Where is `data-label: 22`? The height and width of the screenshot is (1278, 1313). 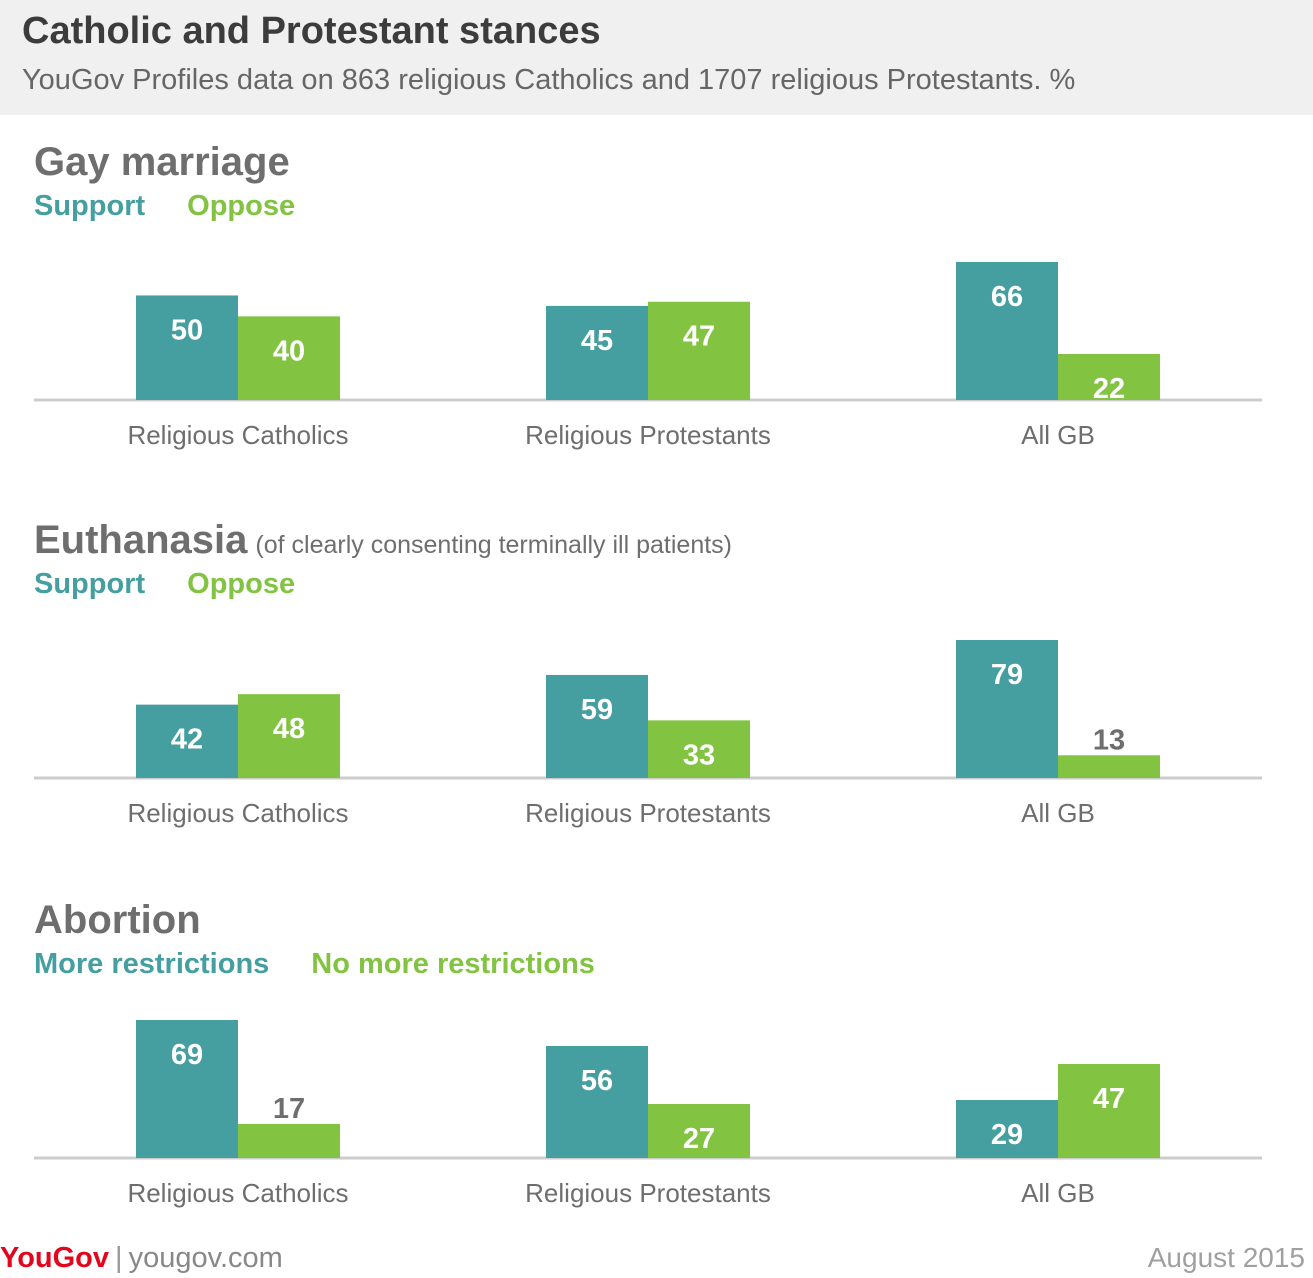 data-label: 22 is located at coordinates (1109, 389).